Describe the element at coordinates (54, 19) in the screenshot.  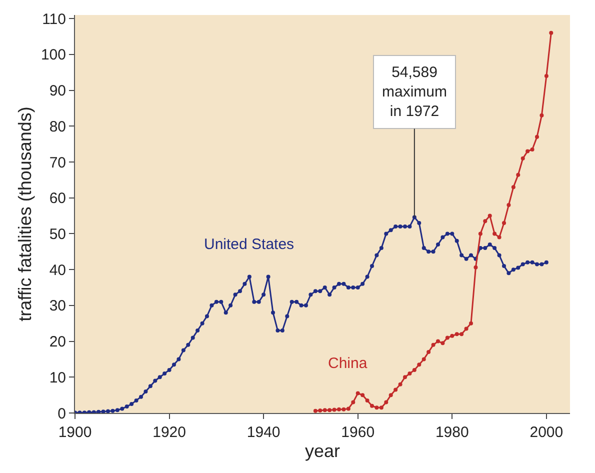
I see `y-tick-label: 110` at that location.